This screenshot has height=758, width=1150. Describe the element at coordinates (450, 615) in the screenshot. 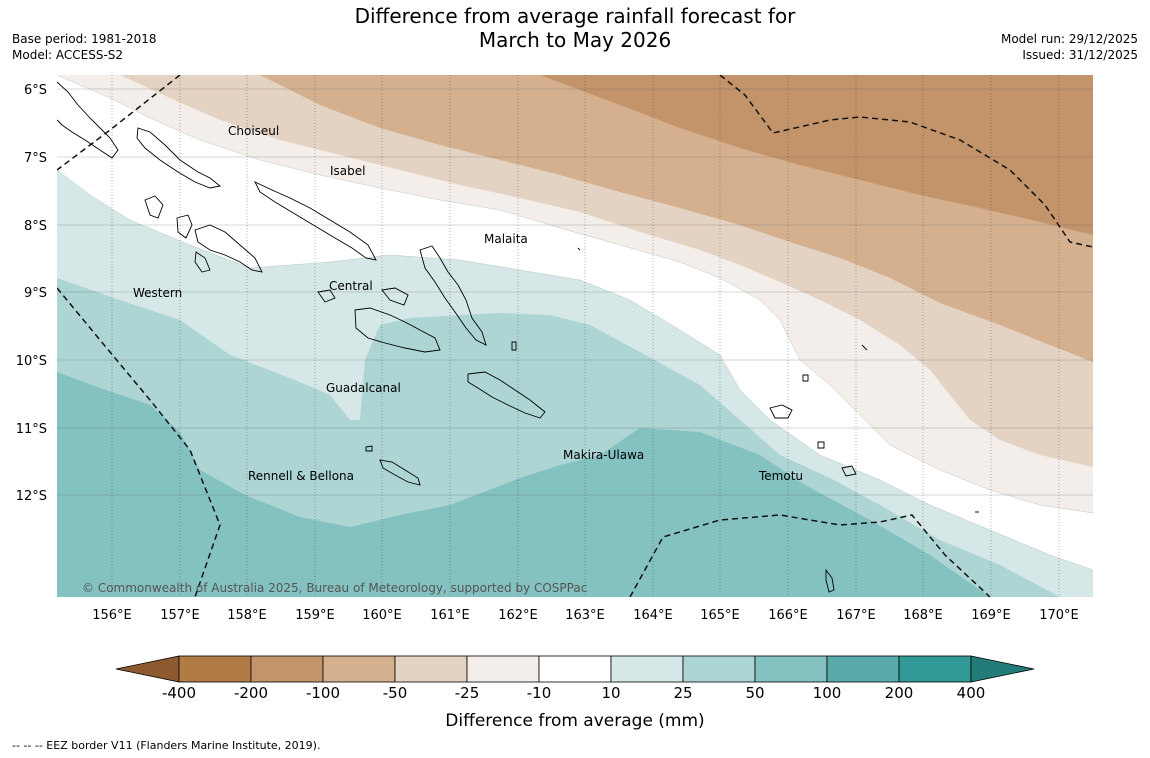

I see `lon-label: 161°E` at that location.